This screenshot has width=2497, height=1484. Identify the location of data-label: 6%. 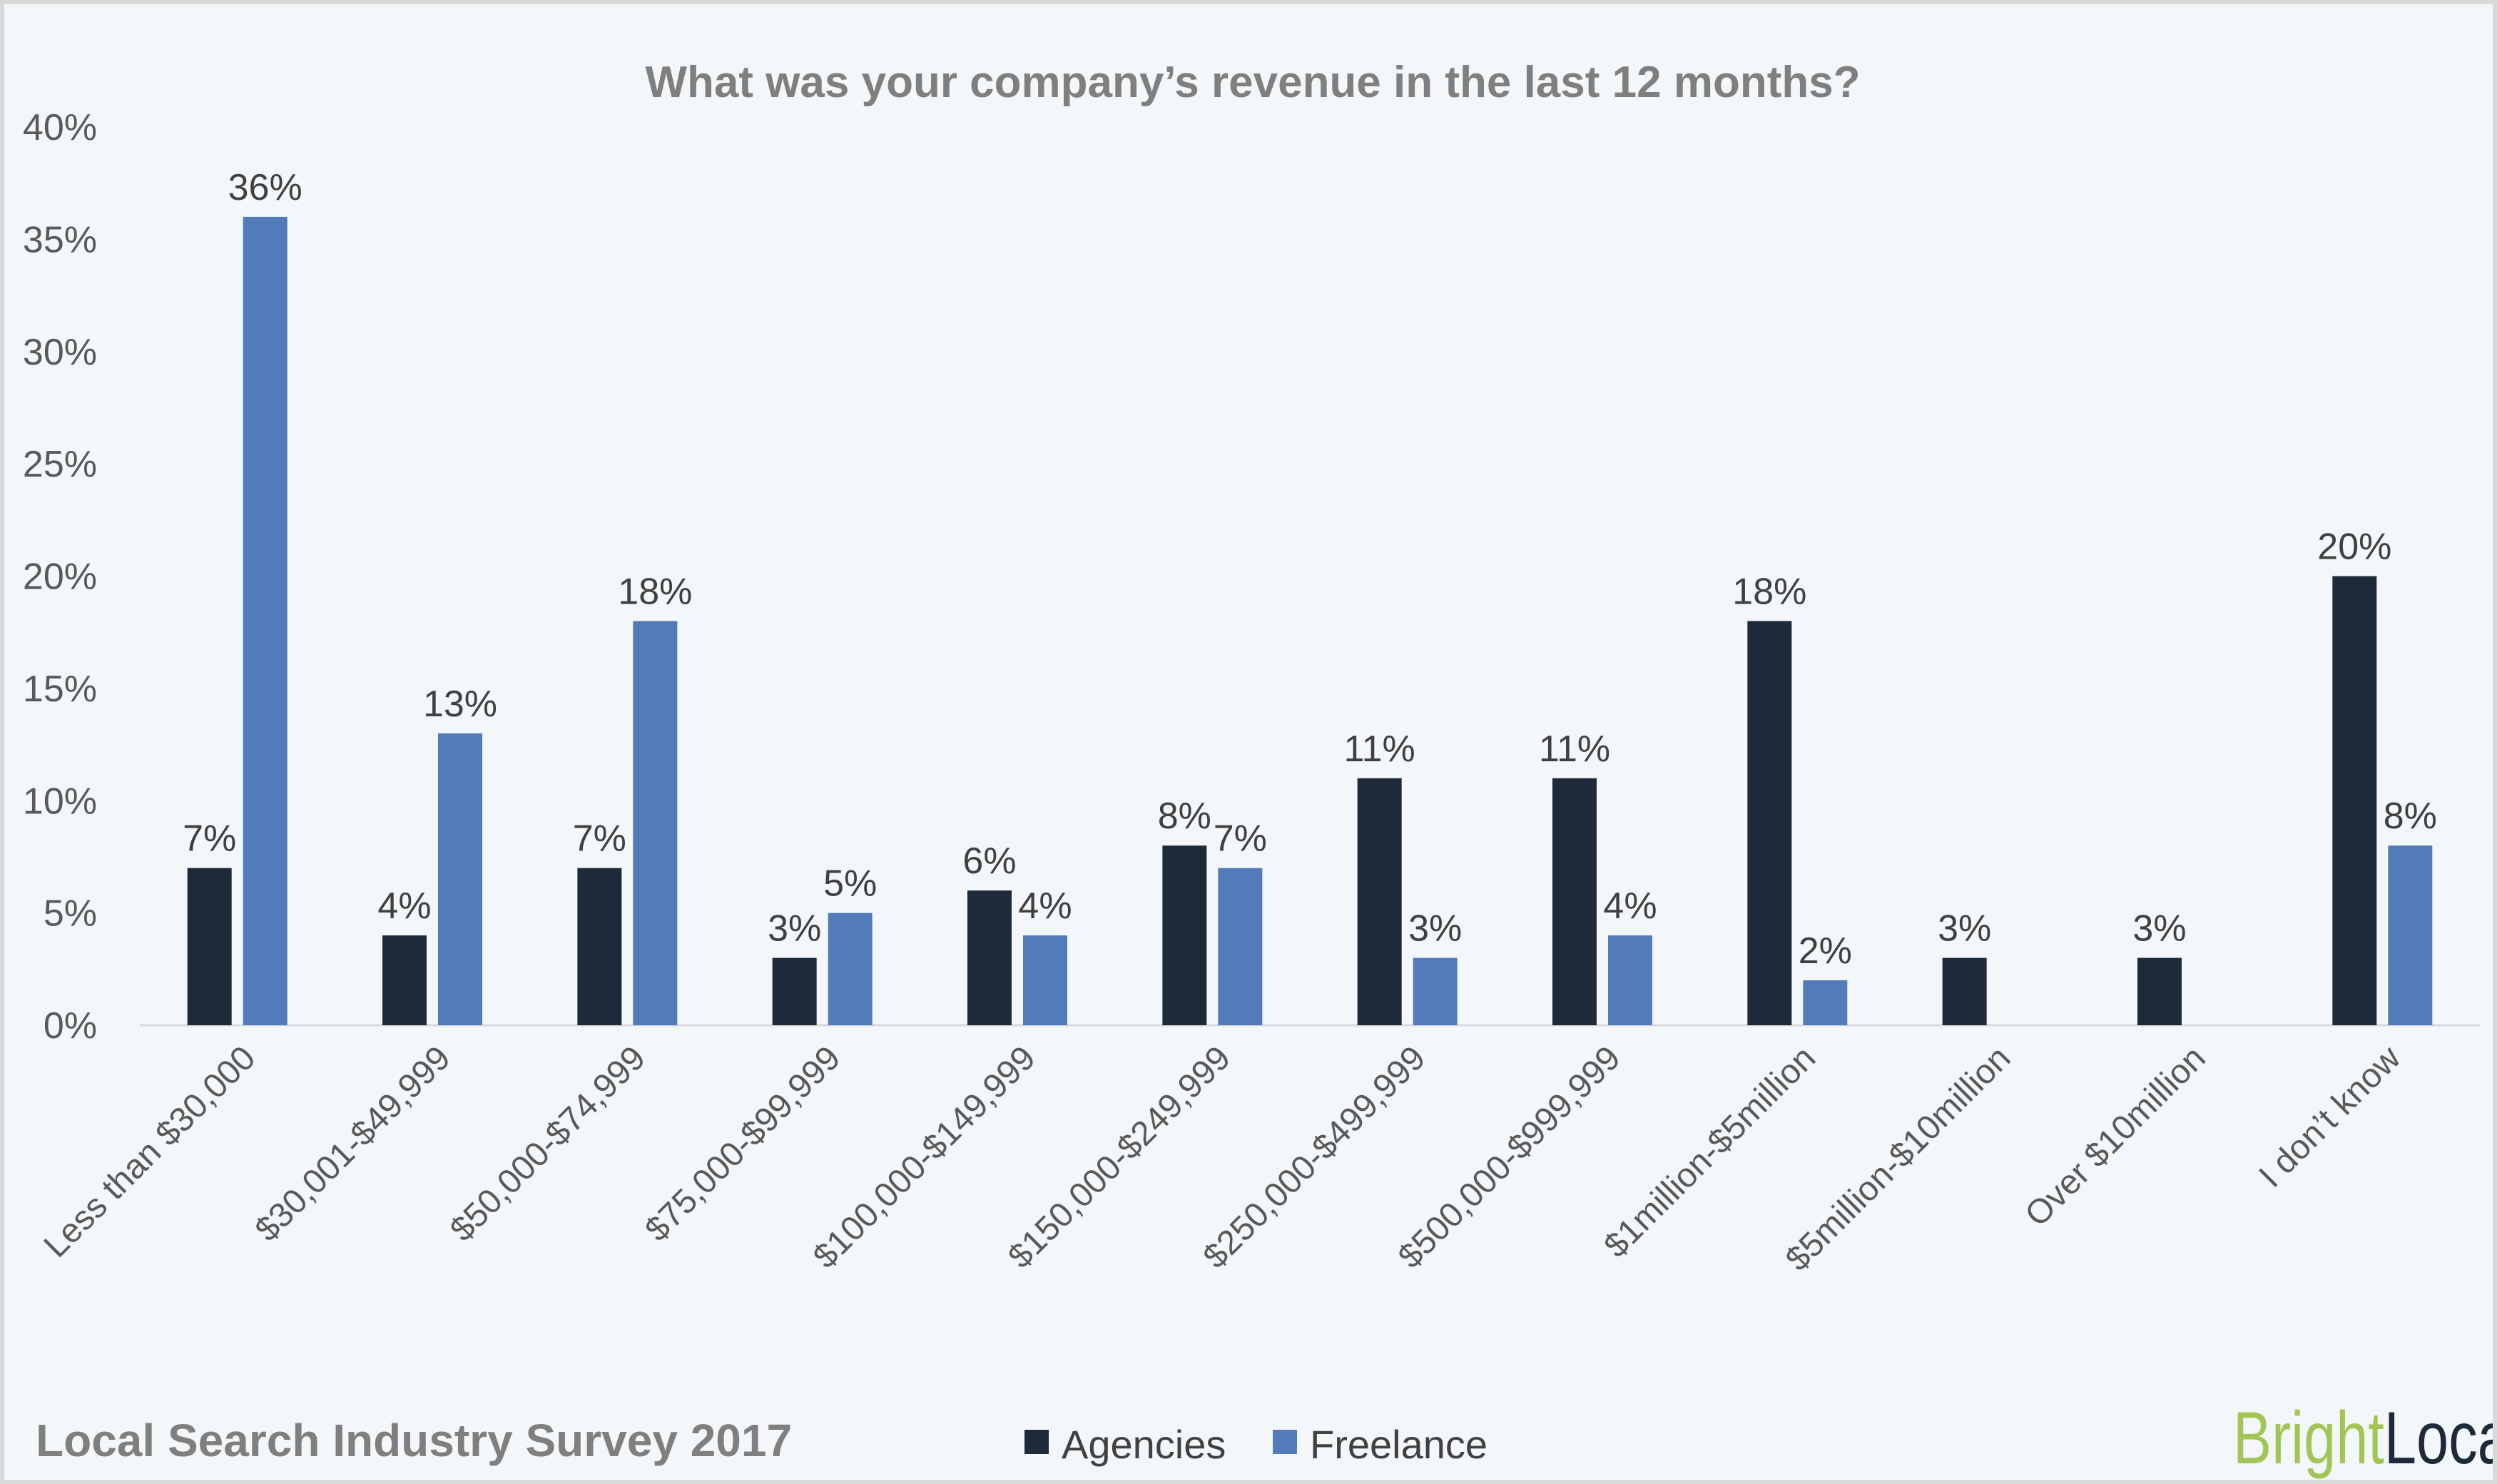
(989, 861).